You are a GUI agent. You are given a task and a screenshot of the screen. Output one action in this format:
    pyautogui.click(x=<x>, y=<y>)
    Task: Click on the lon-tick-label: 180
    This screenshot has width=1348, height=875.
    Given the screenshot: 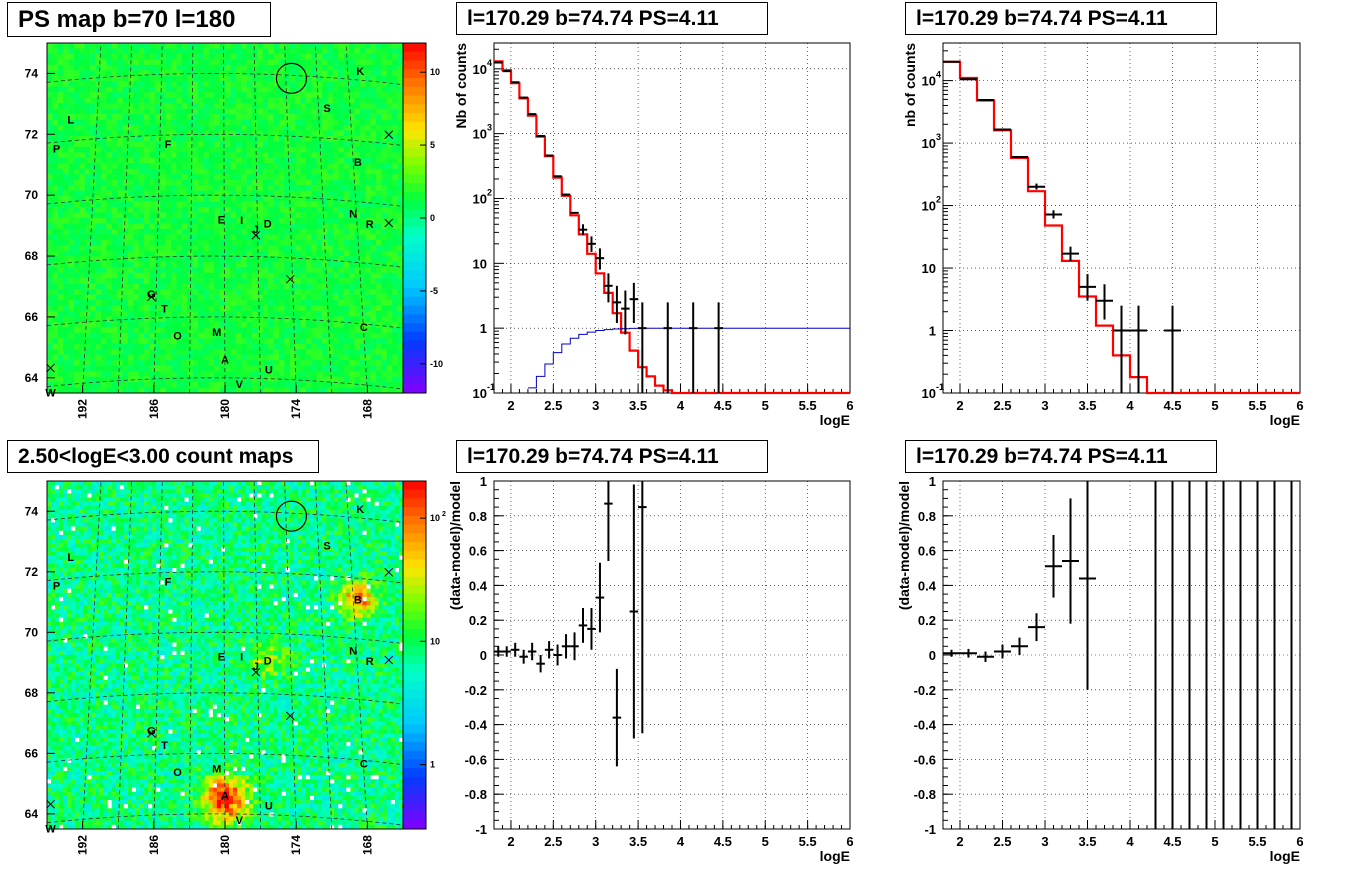 What is the action you would take?
    pyautogui.click(x=225, y=409)
    